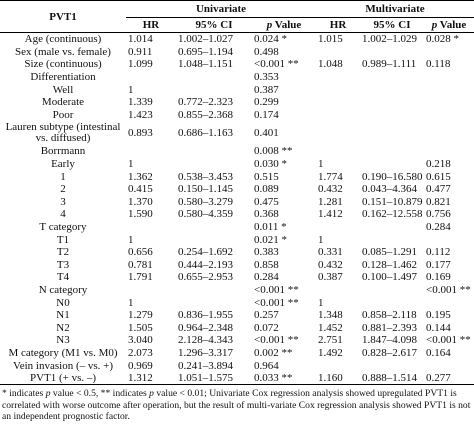 Image resolution: width=474 pixels, height=436 pixels. Describe the element at coordinates (321, 239) in the screenshot. I see `multi-hr-cell: 1` at that location.